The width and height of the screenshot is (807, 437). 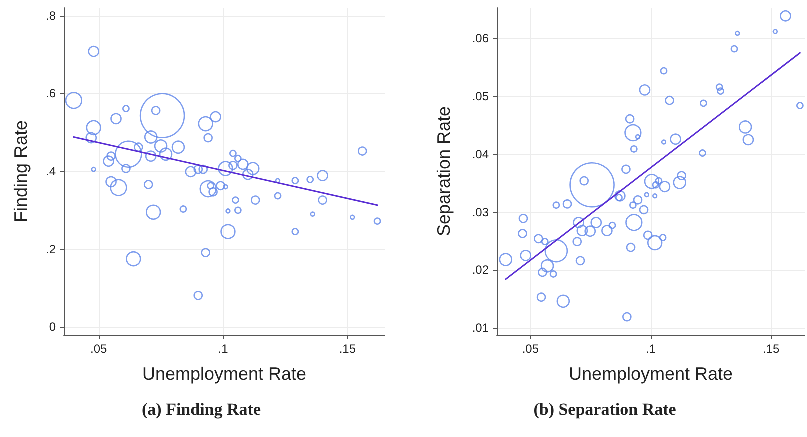 What do you see at coordinates (51, 15) in the screenshot?
I see `y-tick-label: .8` at bounding box center [51, 15].